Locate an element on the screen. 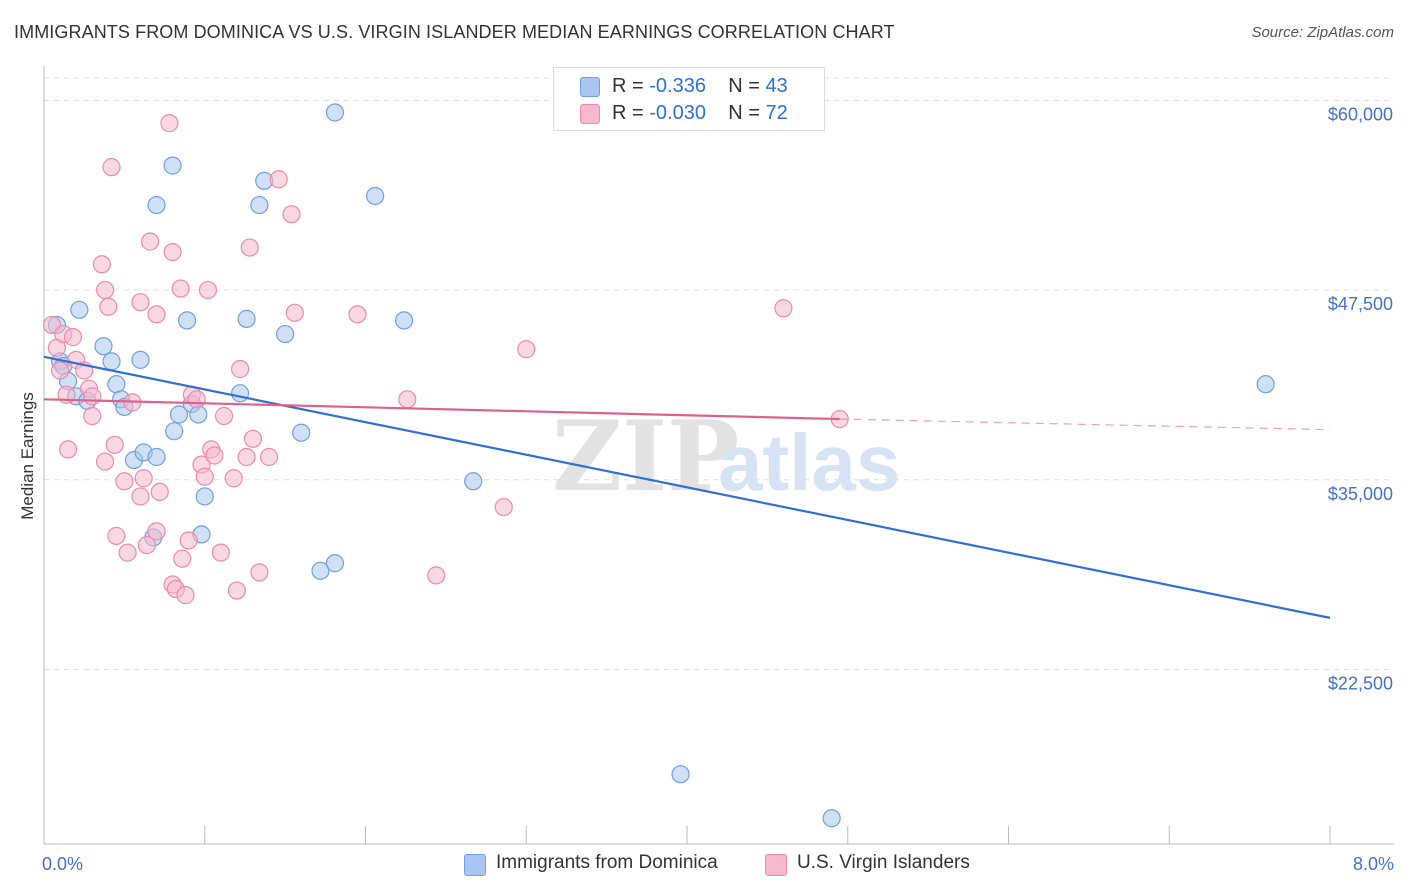 The height and width of the screenshot is (892, 1406). y-tick-label: $35,000 is located at coordinates (1360, 494).